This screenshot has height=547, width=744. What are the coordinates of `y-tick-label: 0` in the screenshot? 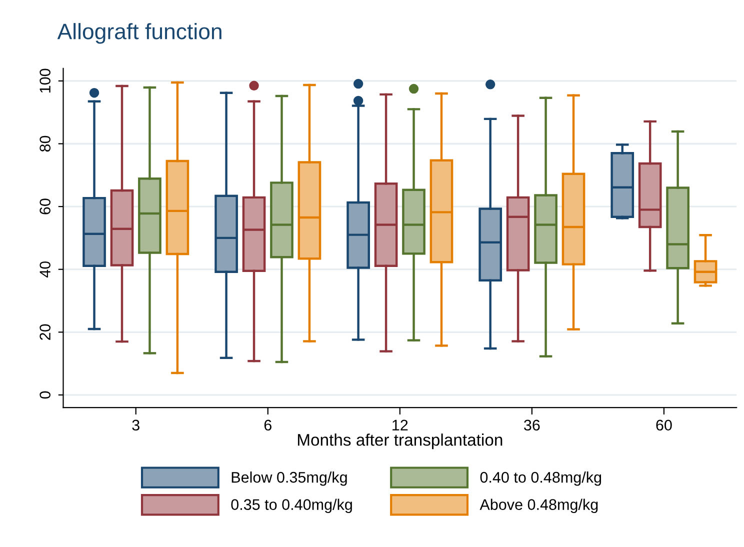 It's located at (45, 395).